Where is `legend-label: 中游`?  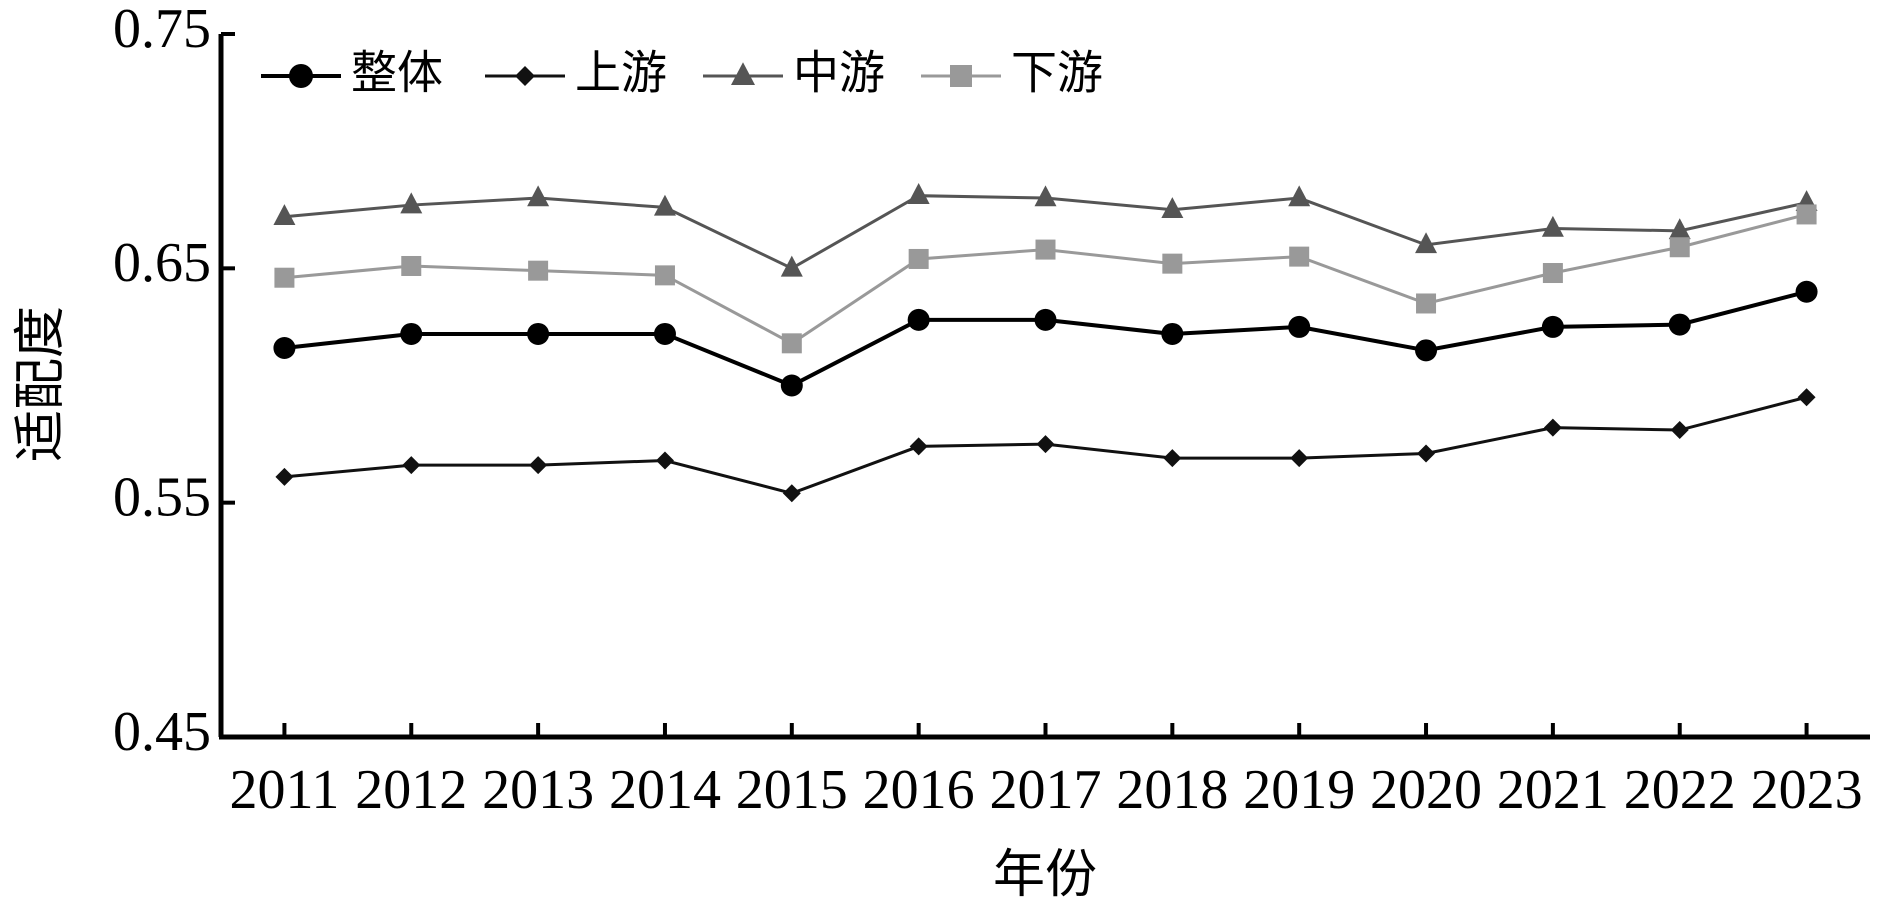 legend-label: 中游 is located at coordinates (839, 73).